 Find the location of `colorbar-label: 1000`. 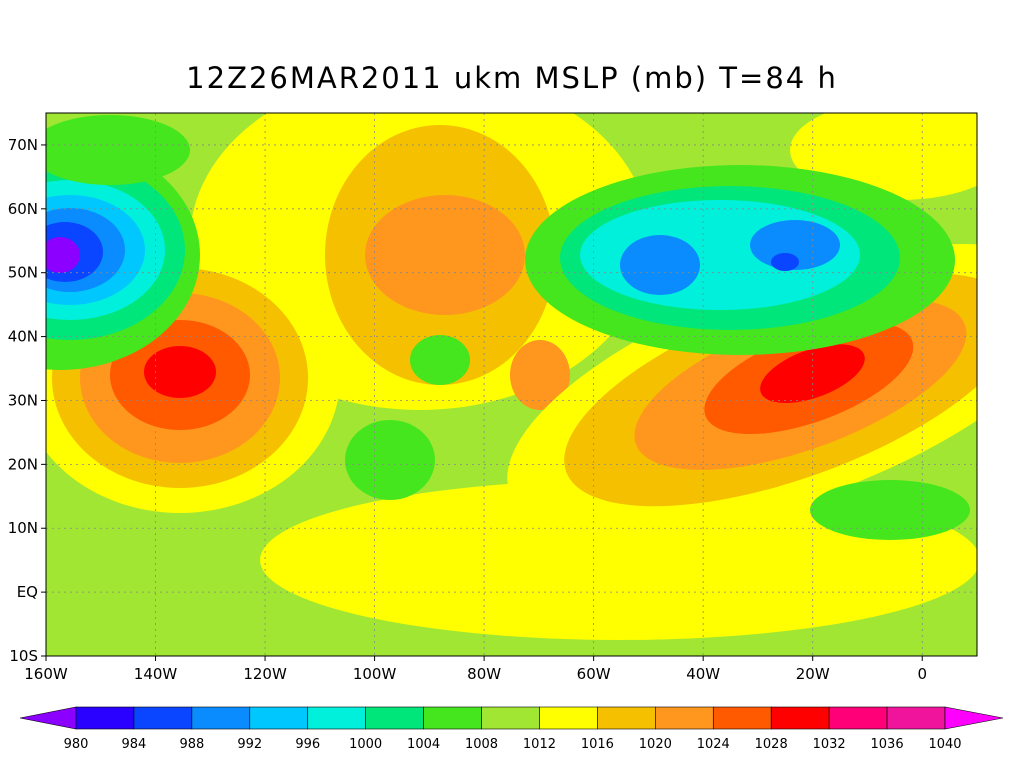

colorbar-label: 1000 is located at coordinates (365, 744).